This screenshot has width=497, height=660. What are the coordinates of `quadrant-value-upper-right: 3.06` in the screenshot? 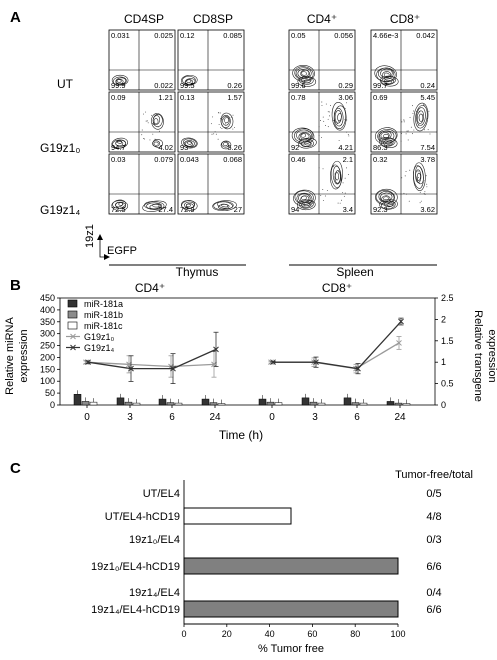 It's located at (345, 97).